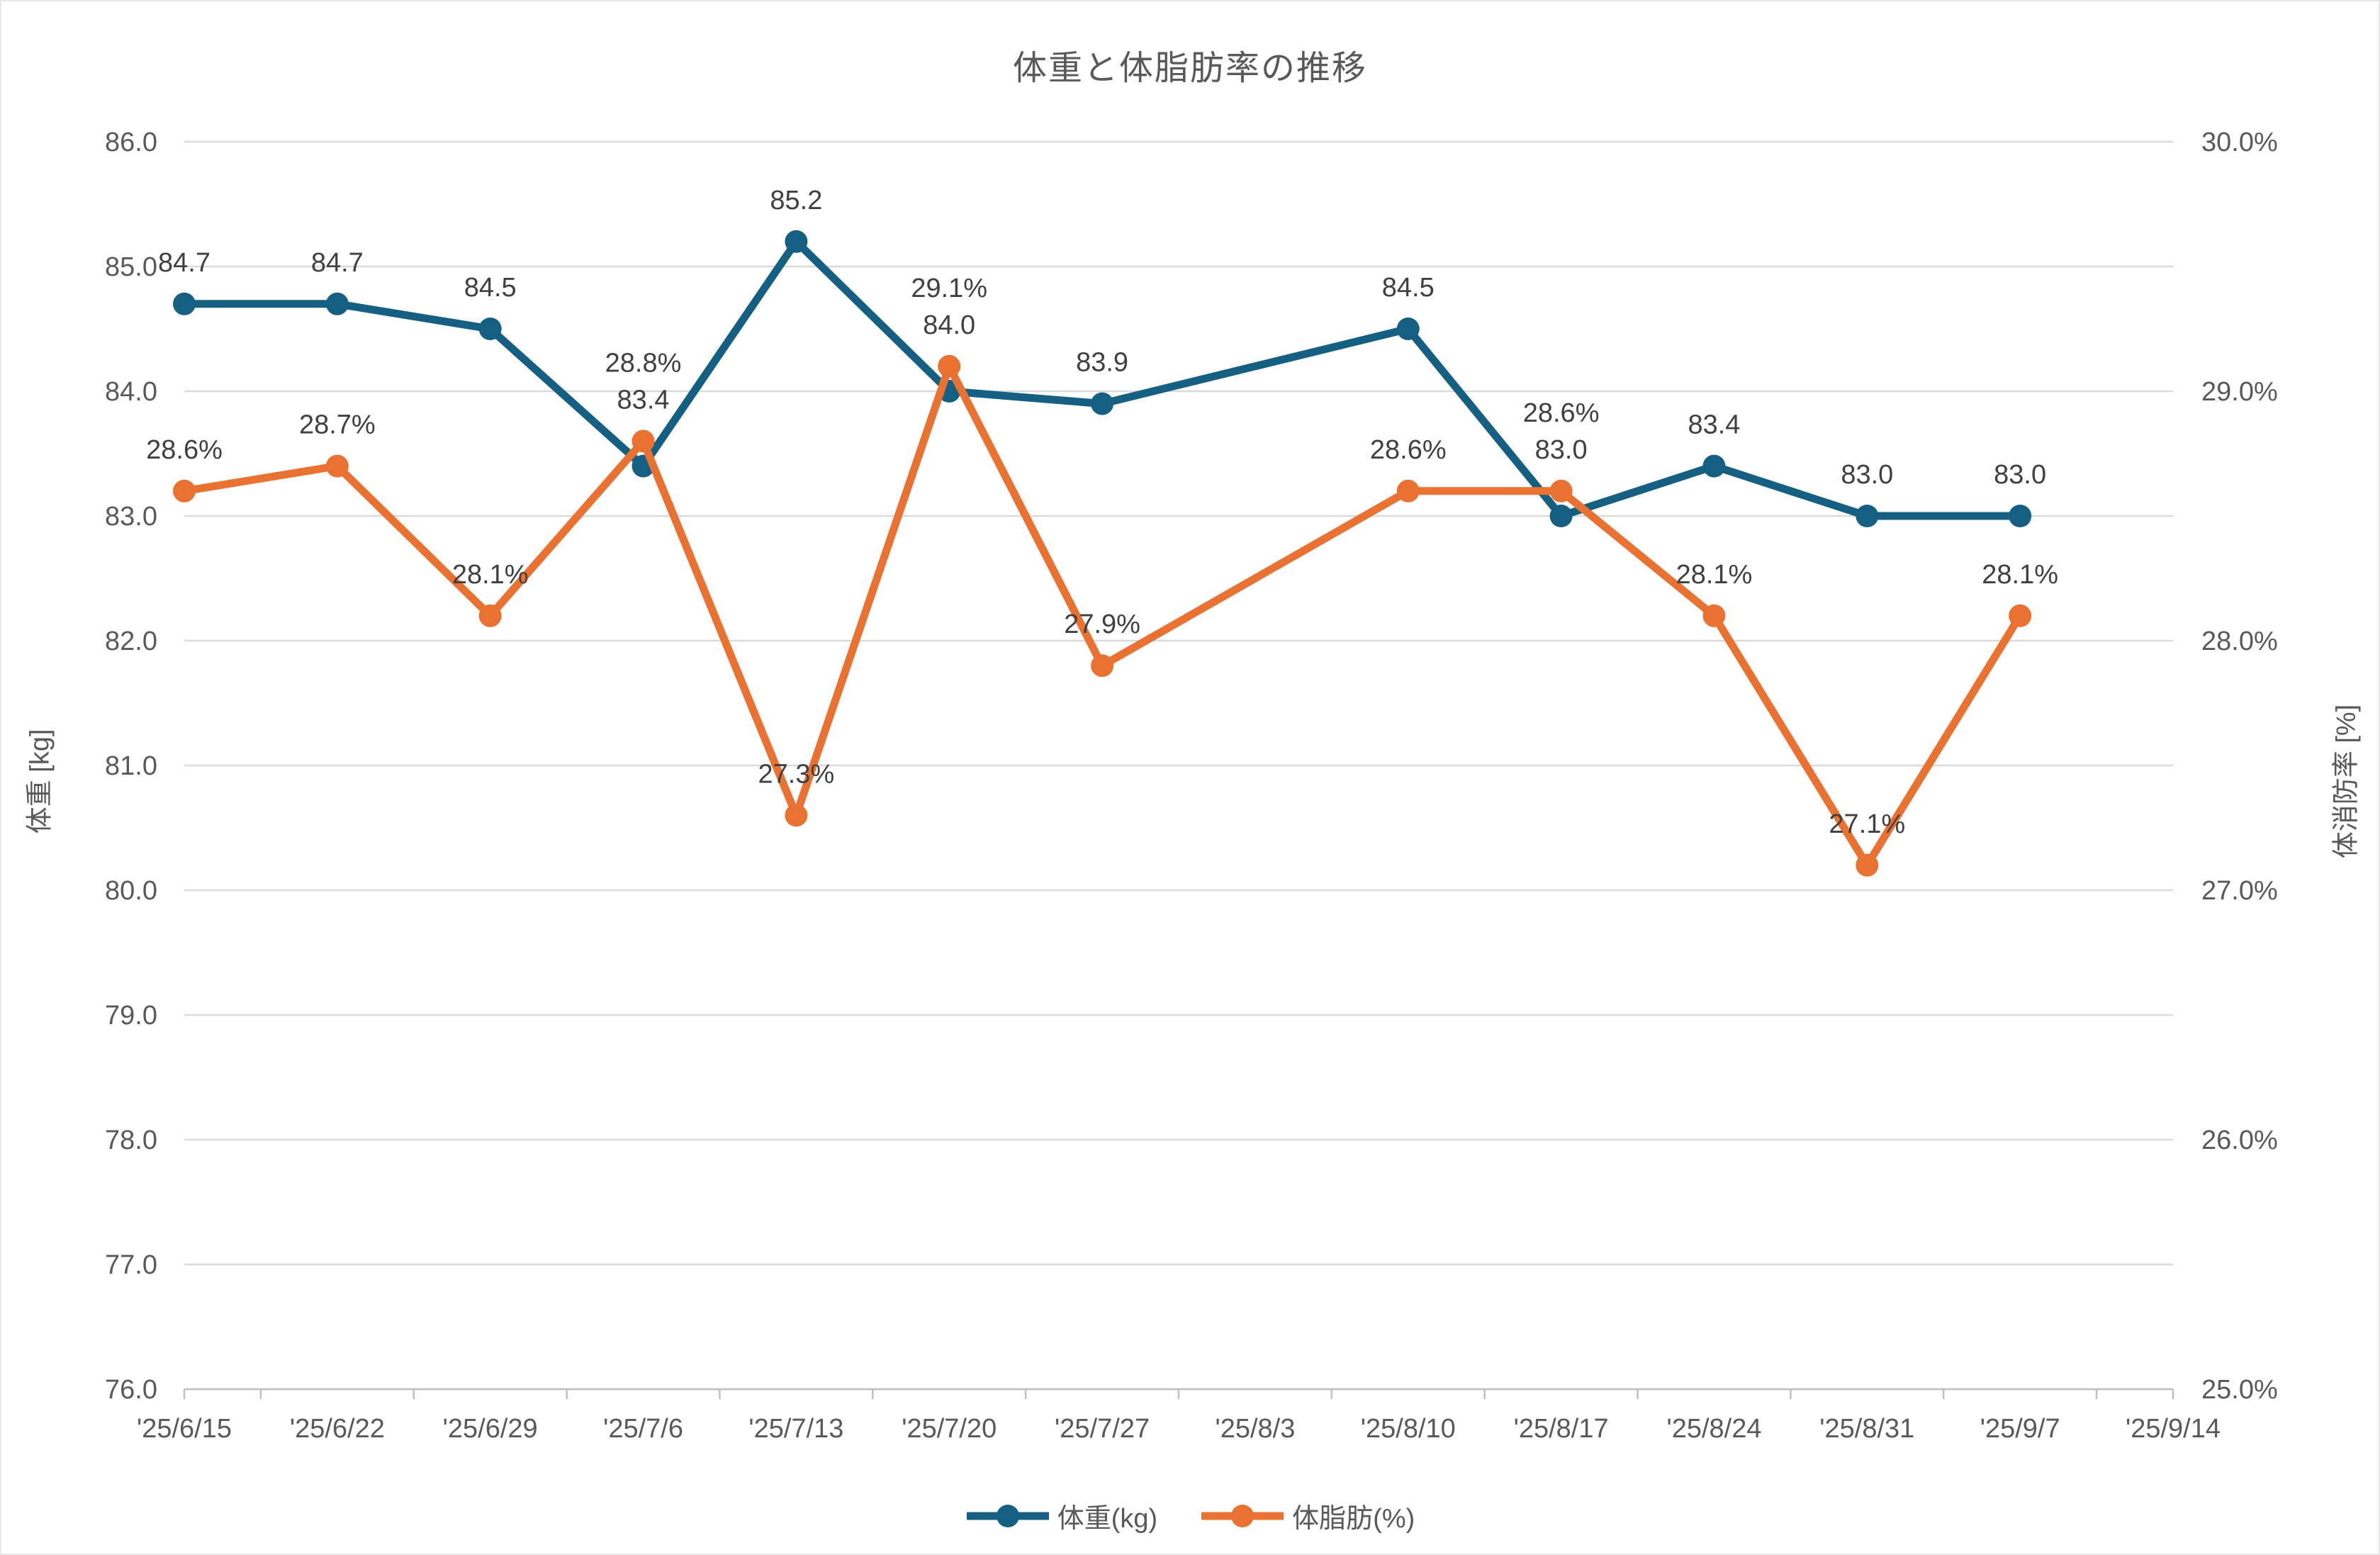 The height and width of the screenshot is (1555, 2380). What do you see at coordinates (491, 1429) in the screenshot?
I see `x-axis-tick-label: '25/6/29` at bounding box center [491, 1429].